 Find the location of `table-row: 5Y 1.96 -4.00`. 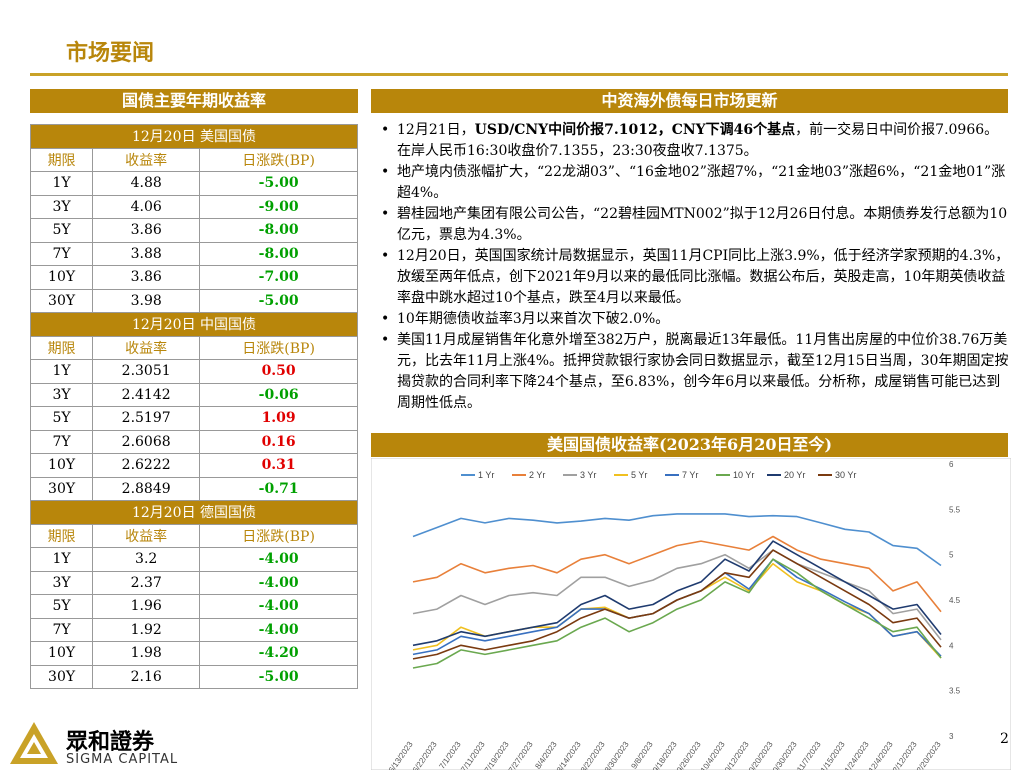

table-row: 5Y 1.96 -4.00 is located at coordinates (193, 606).